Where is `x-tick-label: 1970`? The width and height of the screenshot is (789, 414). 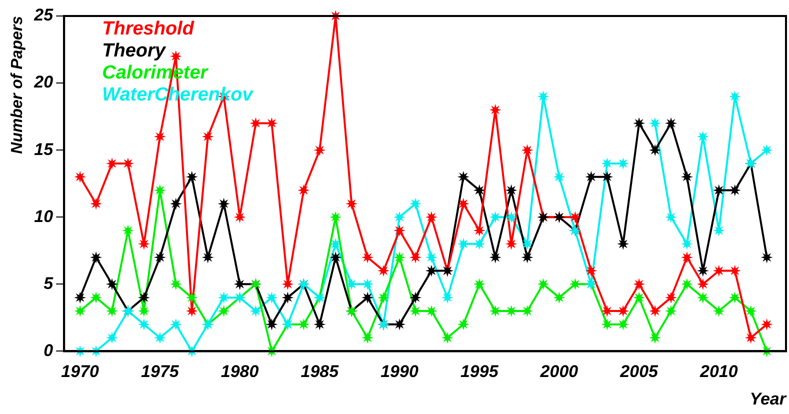
x-tick-label: 1970 is located at coordinates (80, 372).